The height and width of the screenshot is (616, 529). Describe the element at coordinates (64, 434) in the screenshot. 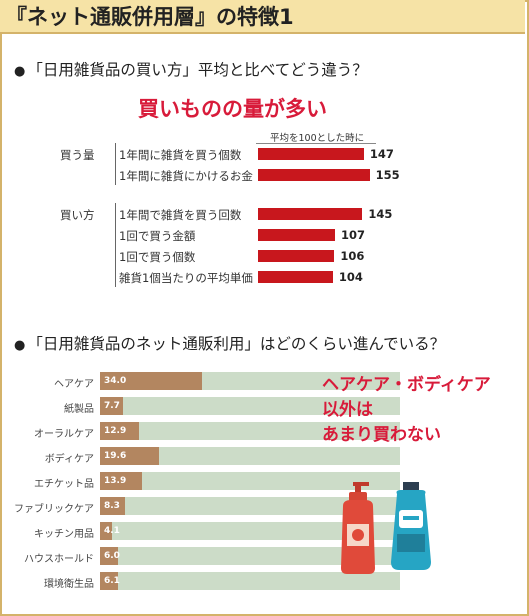

I see `category-label: オーラルケア` at that location.